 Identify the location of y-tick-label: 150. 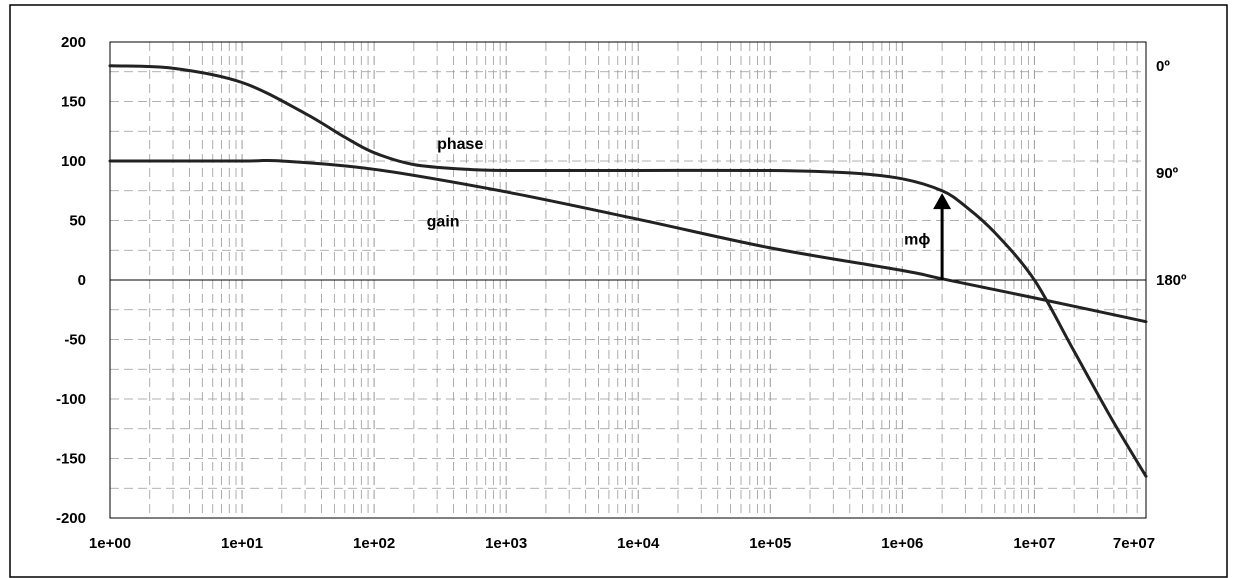
(73, 102).